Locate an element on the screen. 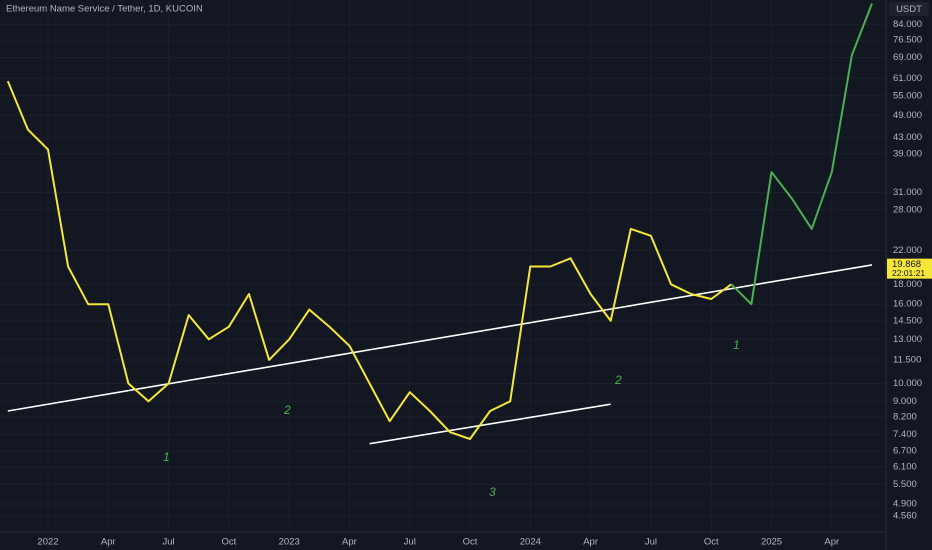 This screenshot has width=932, height=550. y-tick-label: 7.400 is located at coordinates (905, 434).